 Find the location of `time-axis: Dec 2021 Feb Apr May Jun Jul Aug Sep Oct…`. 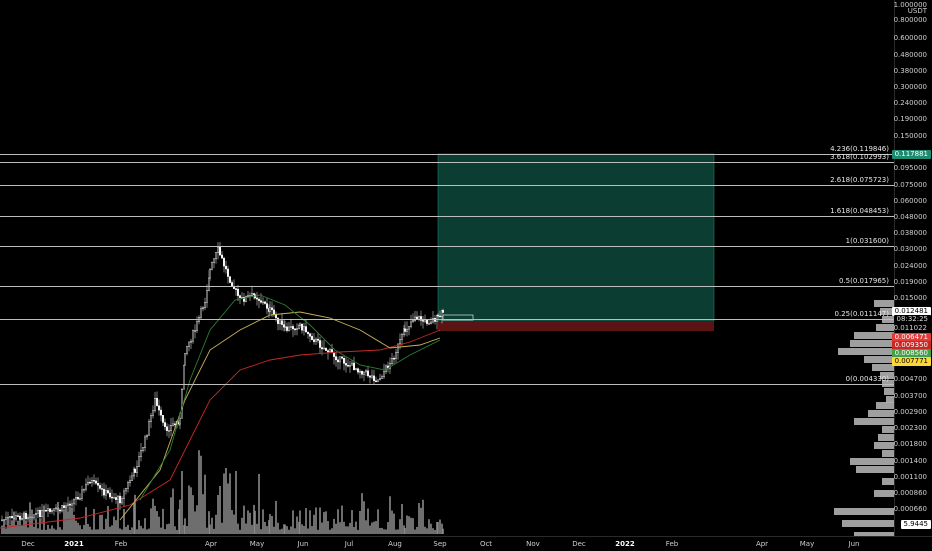

time-axis: Dec 2021 Feb Apr May Jun Jul Aug Sep Oct… is located at coordinates (466, 543).